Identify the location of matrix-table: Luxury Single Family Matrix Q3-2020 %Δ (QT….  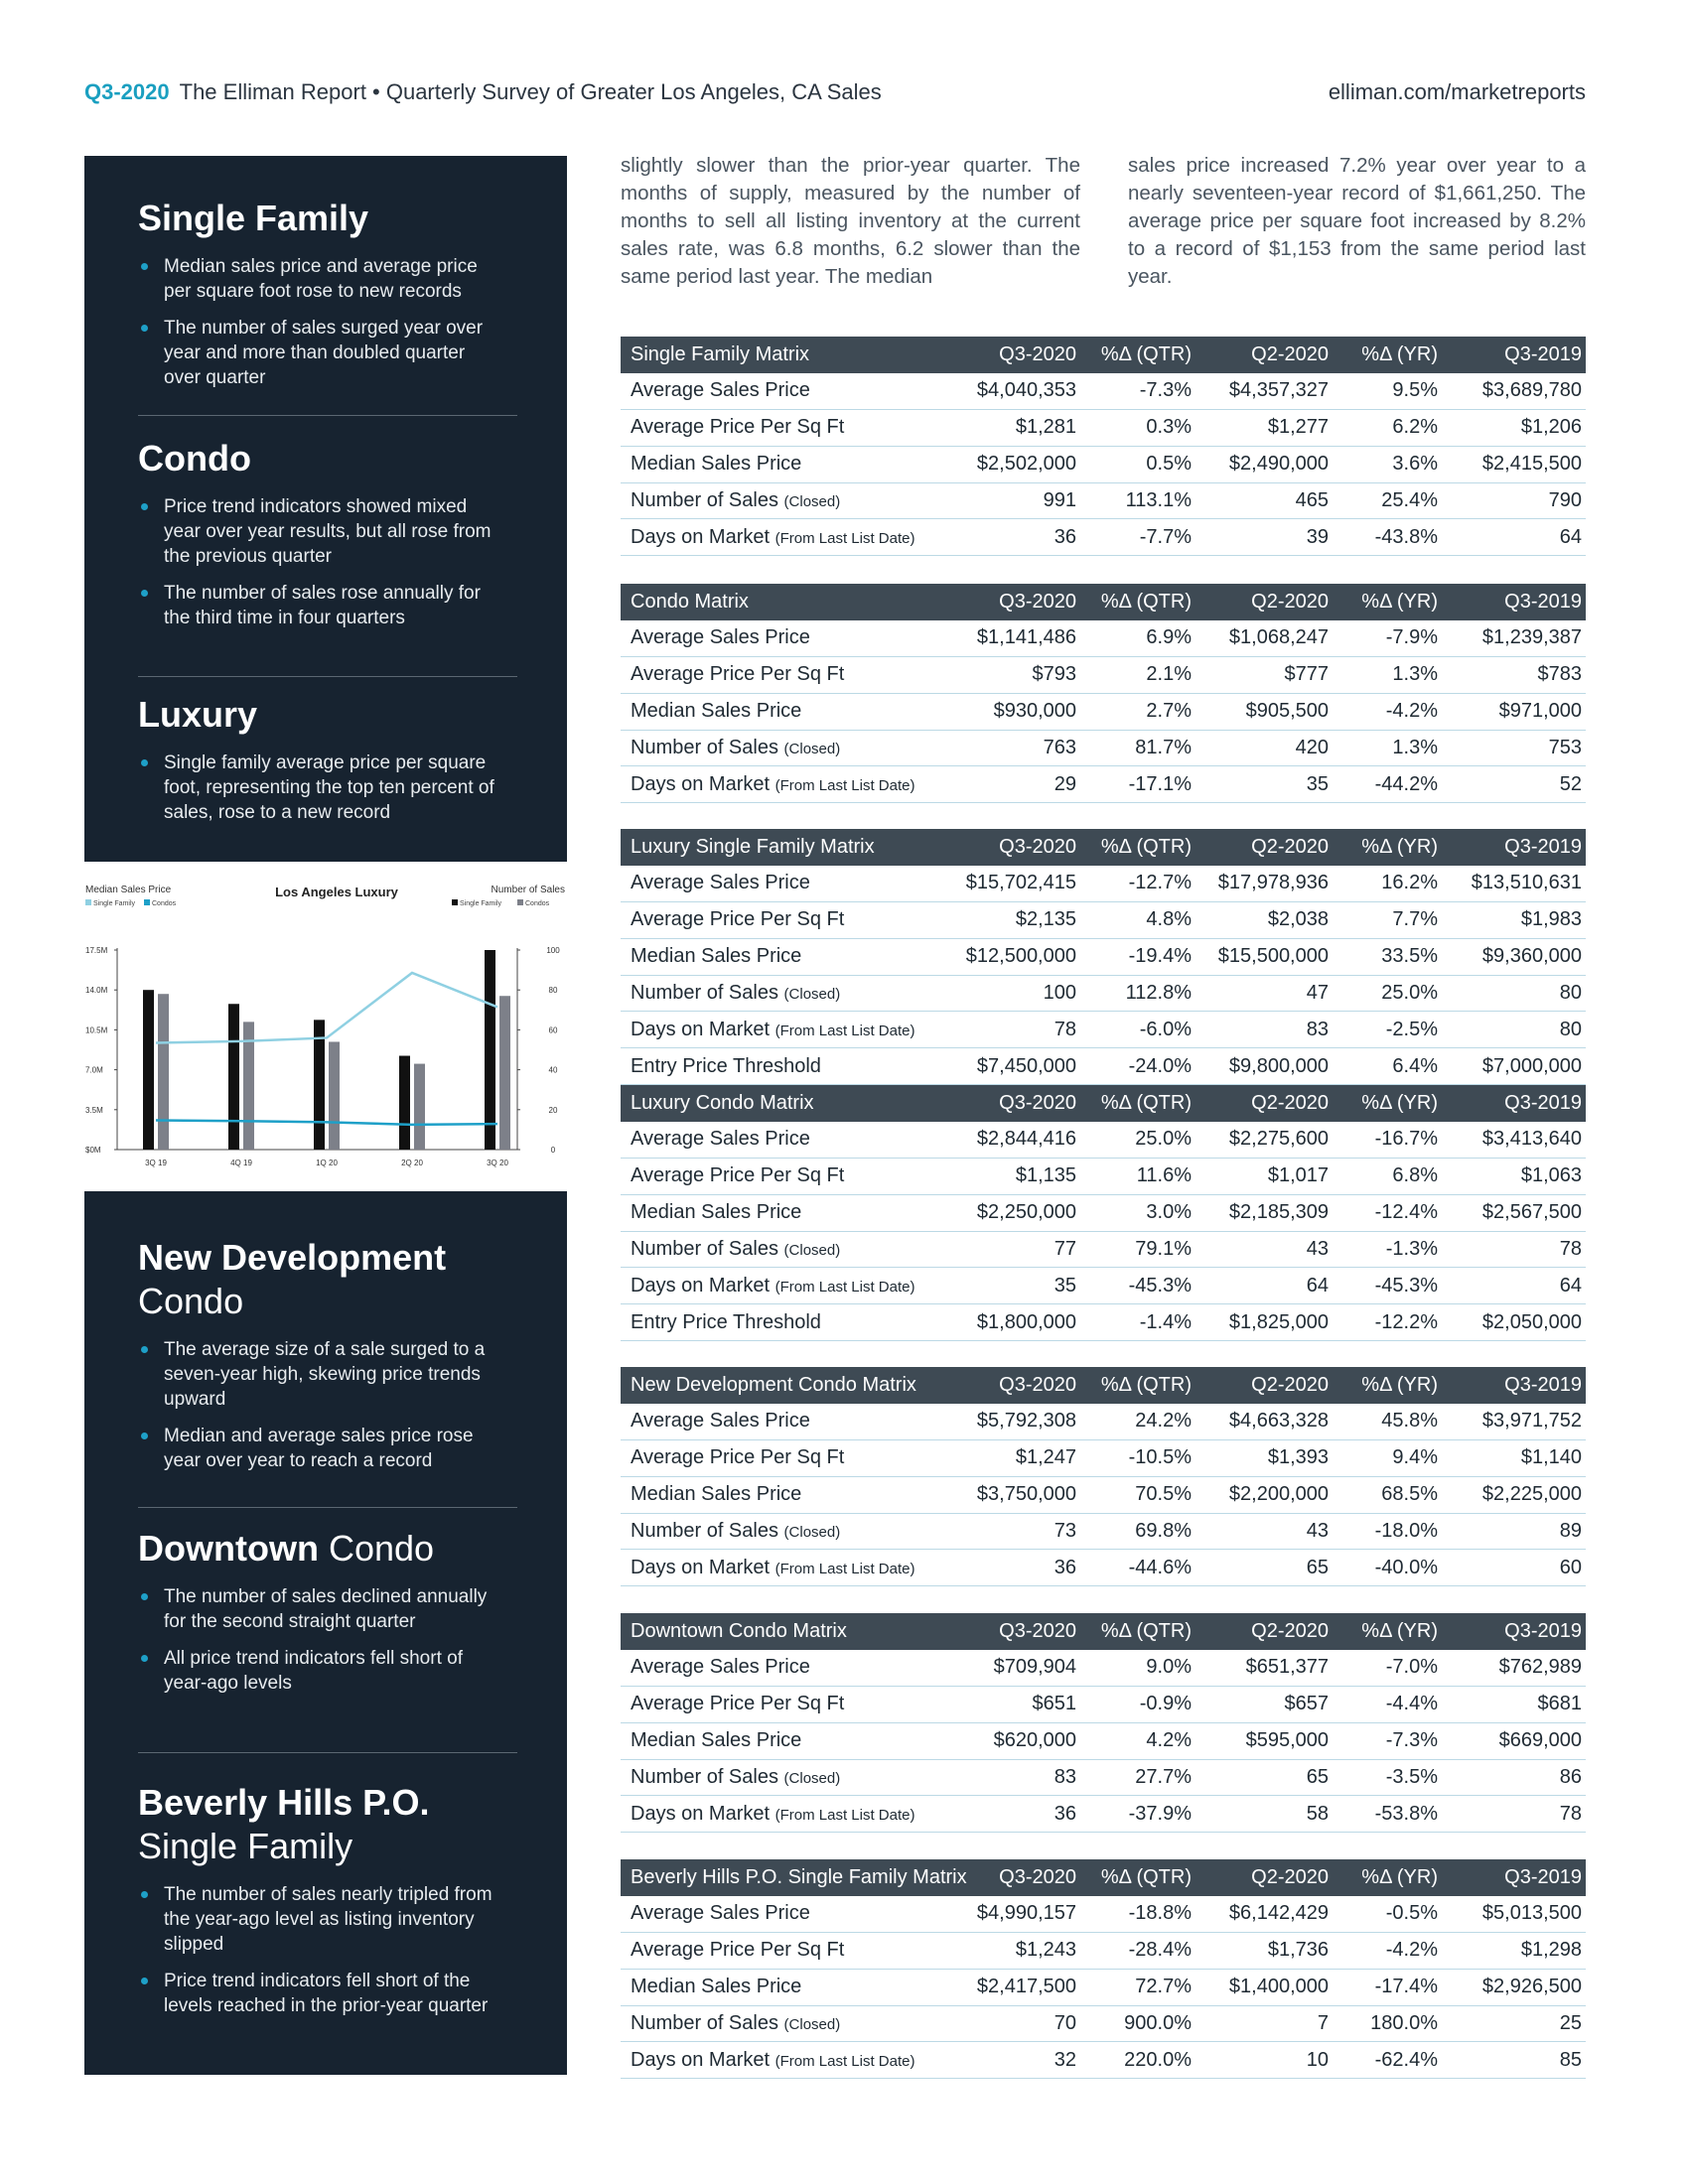
(1103, 957).